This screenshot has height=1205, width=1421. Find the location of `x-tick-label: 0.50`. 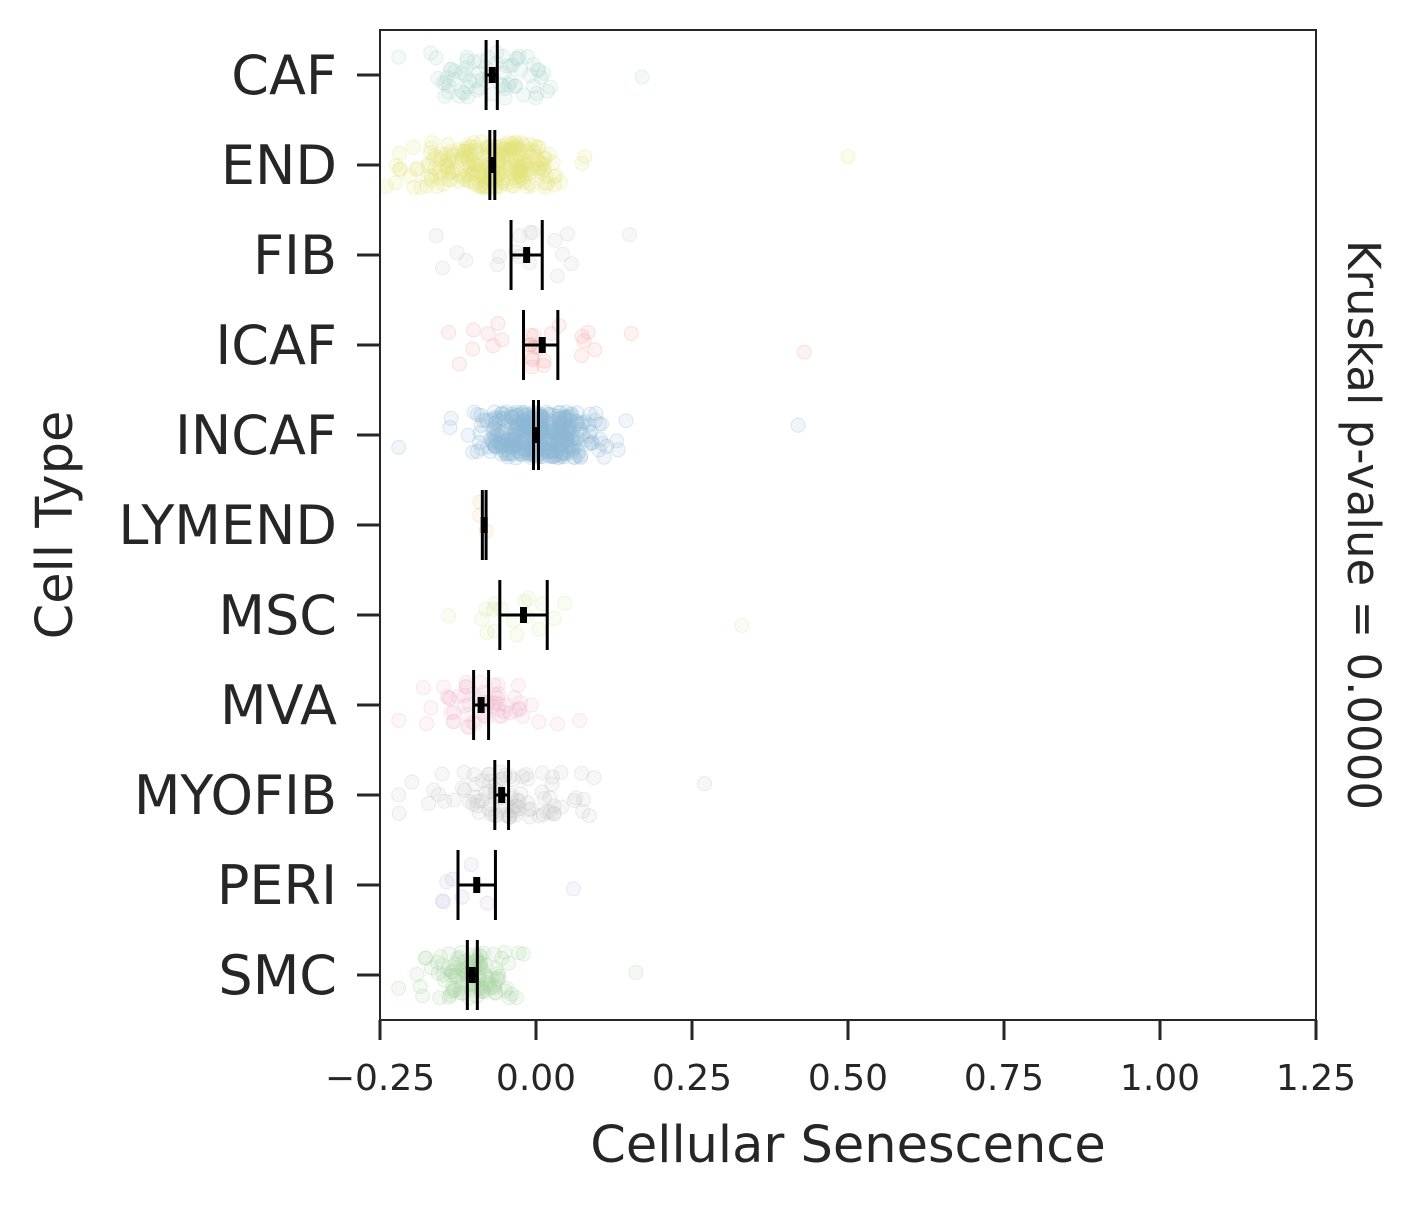

x-tick-label: 0.50 is located at coordinates (848, 1078).